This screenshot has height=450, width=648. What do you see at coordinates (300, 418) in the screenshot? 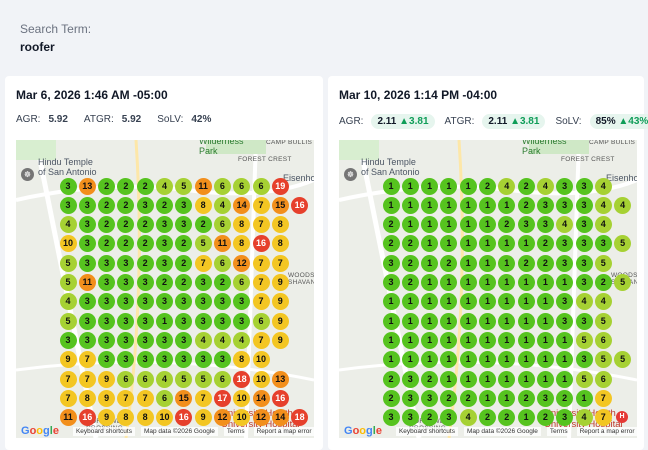
I see `grid-point: 18` at bounding box center [300, 418].